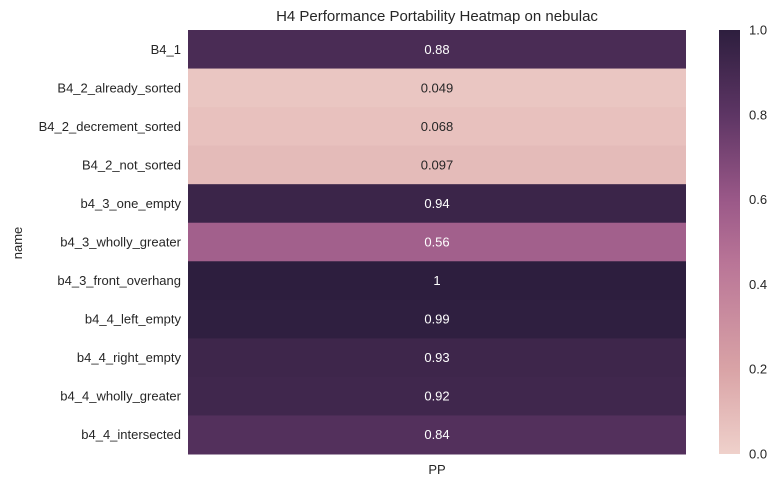 The height and width of the screenshot is (487, 778). Describe the element at coordinates (758, 242) in the screenshot. I see `colorbar-ticks: 0.0 0.2 0.4 0.6 0.8 1.0` at that location.